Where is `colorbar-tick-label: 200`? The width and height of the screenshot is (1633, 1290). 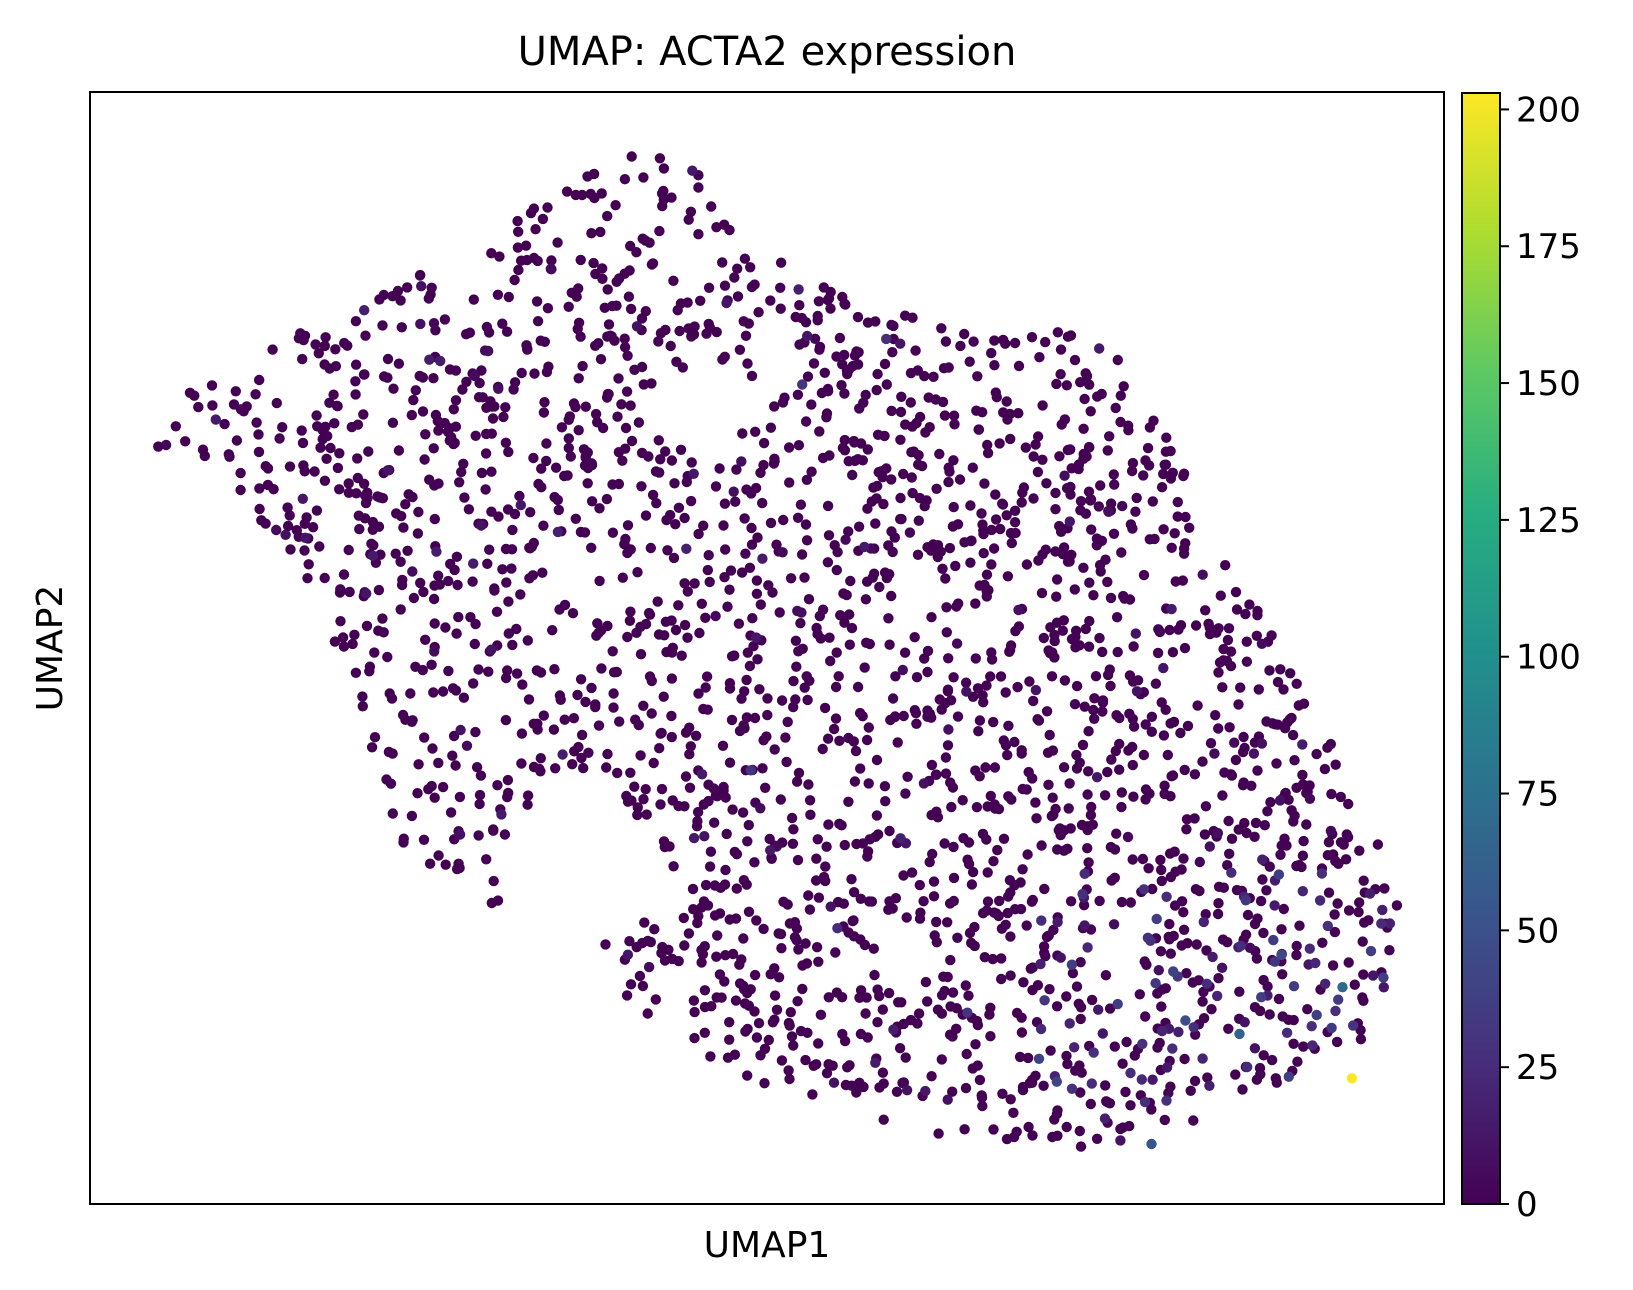 colorbar-tick-label: 200 is located at coordinates (1548, 110).